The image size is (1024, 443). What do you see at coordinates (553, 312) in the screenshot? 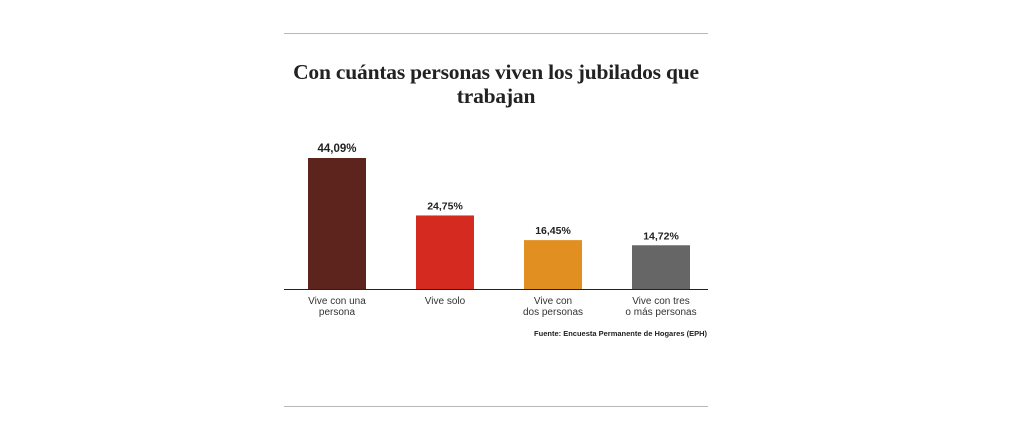
I see `category-label-3-line-2: dos personas` at bounding box center [553, 312].